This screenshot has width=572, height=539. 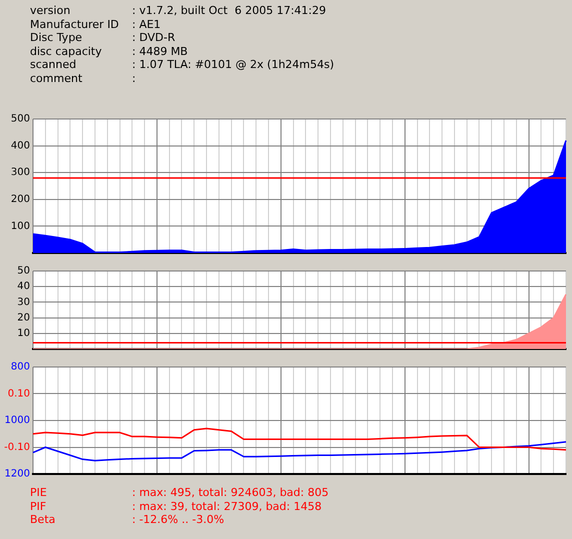 I want to click on y-tick-label: 200, so click(x=20, y=199).